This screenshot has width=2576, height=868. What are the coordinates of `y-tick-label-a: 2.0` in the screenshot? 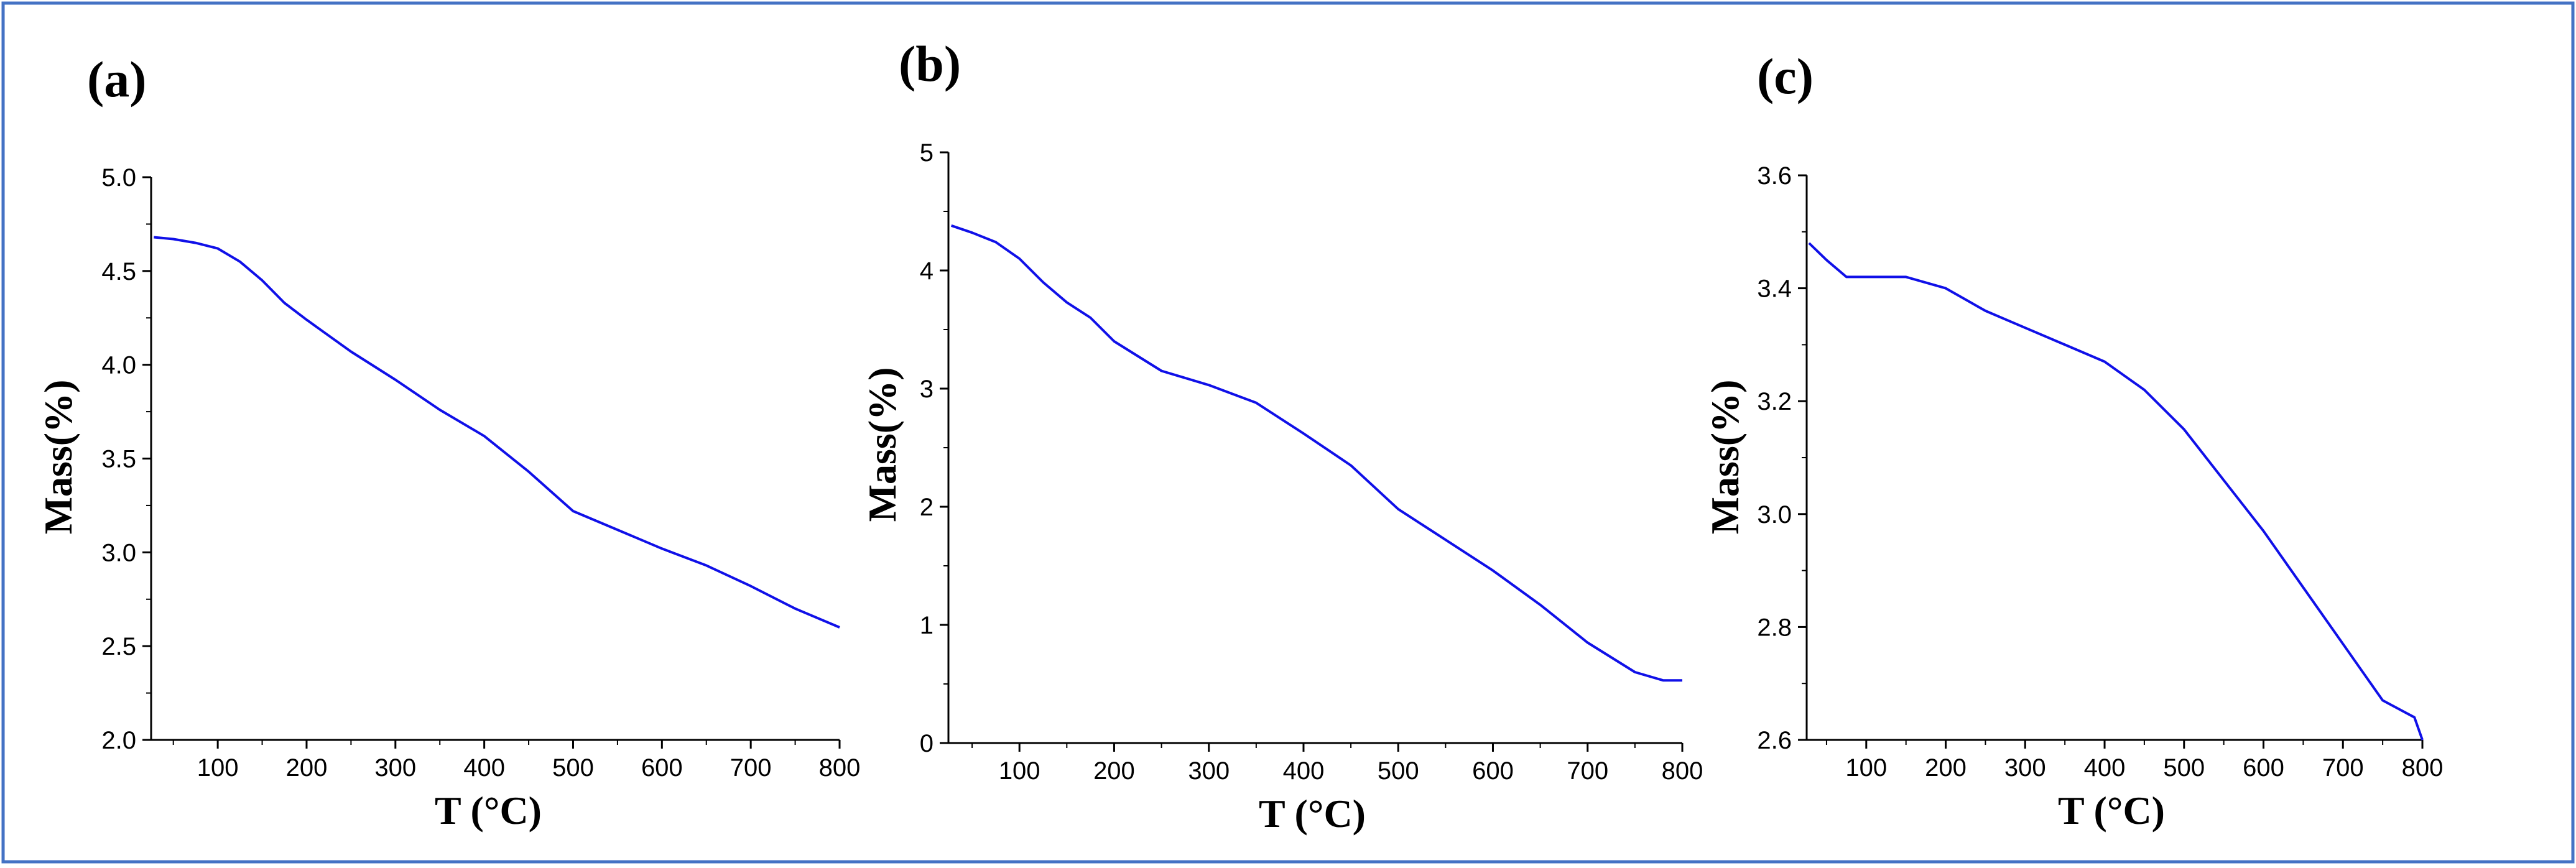 It's located at (119, 740).